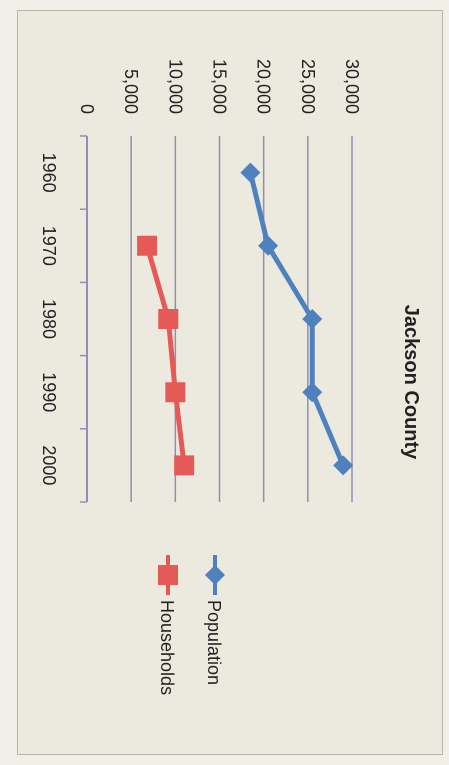 This screenshot has width=449, height=765. I want to click on y-tick-label: 25,000, so click(308, 86).